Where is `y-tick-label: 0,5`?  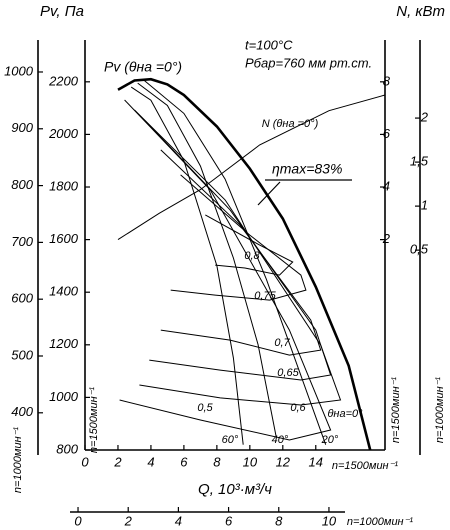 y-tick-label: 0,5 is located at coordinates (419, 249).